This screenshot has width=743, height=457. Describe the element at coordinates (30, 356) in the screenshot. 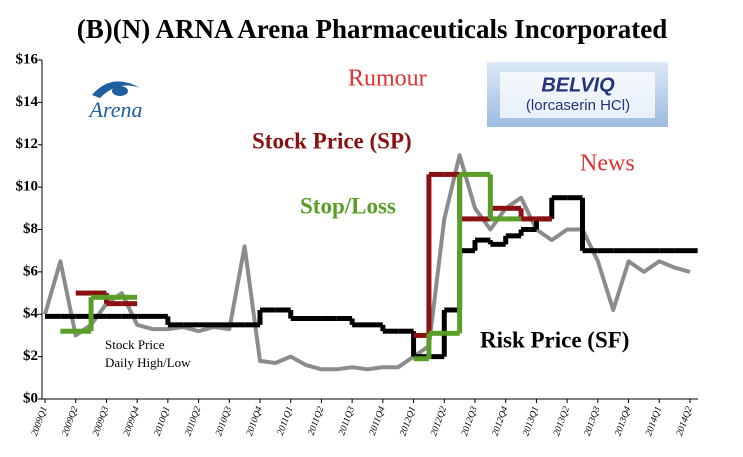

I see `y-tick-label: $2` at that location.